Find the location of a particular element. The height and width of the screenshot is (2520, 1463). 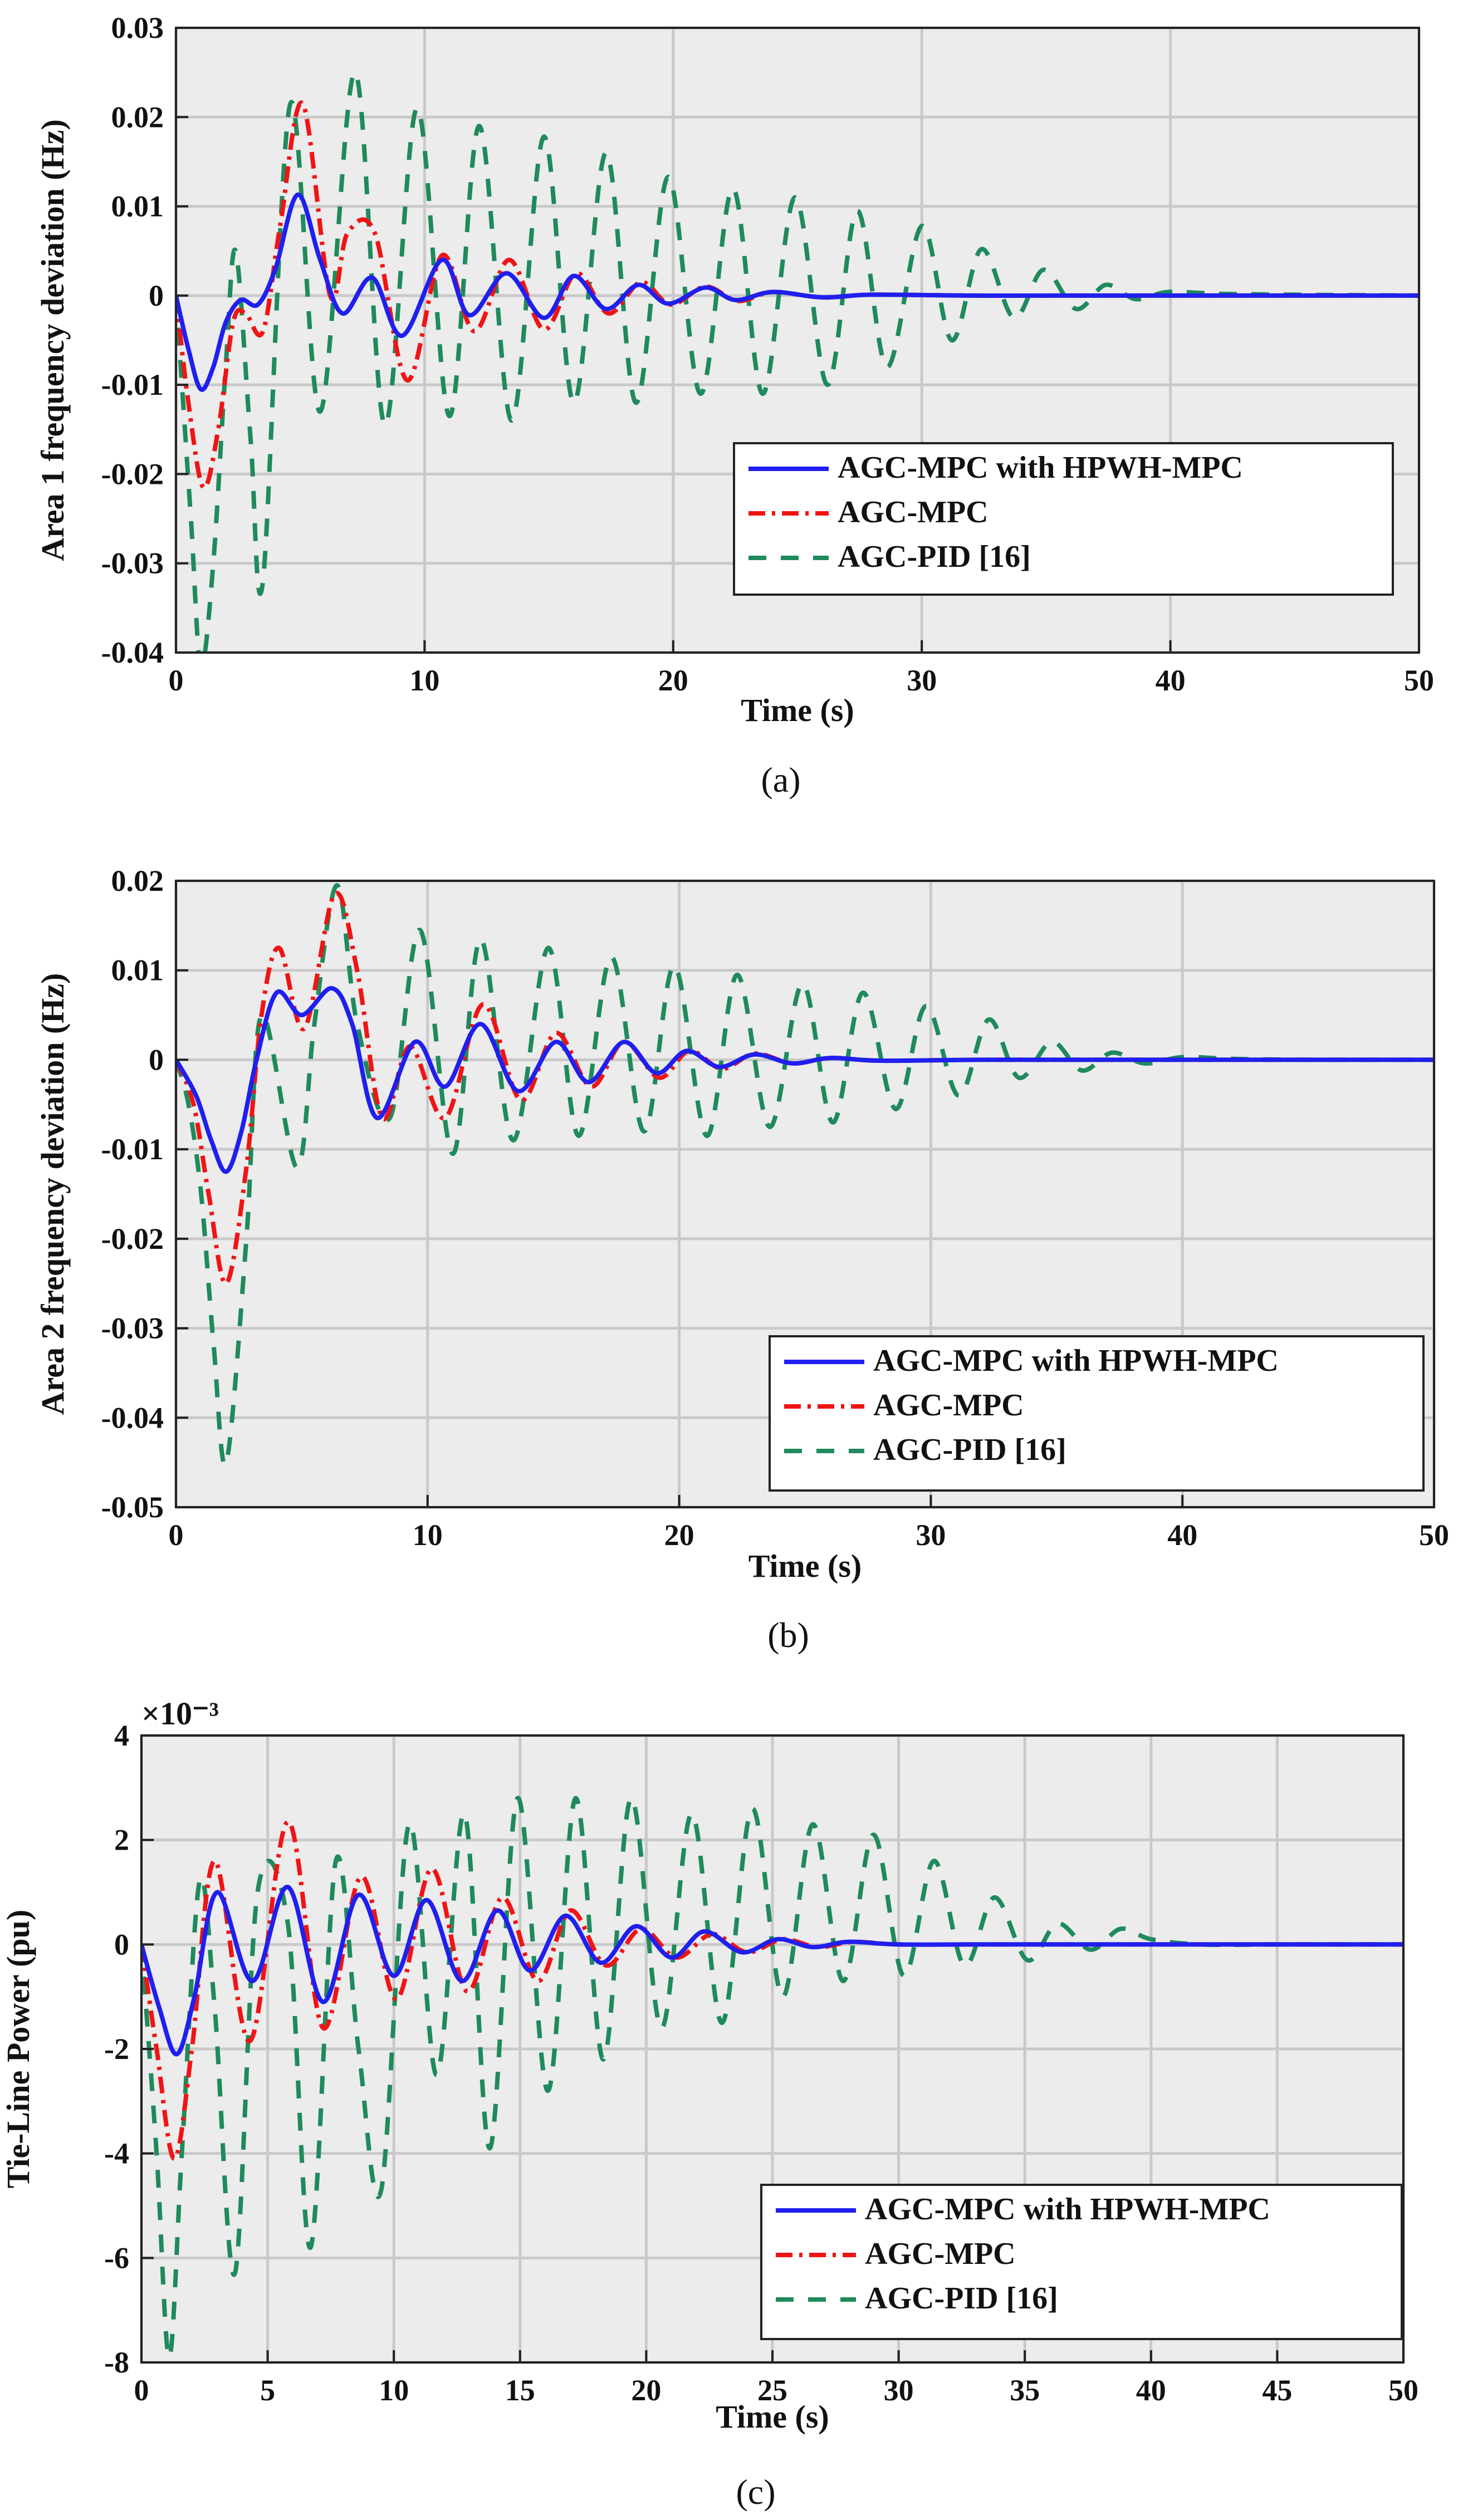

x-tick-label: 5 is located at coordinates (267, 2391).